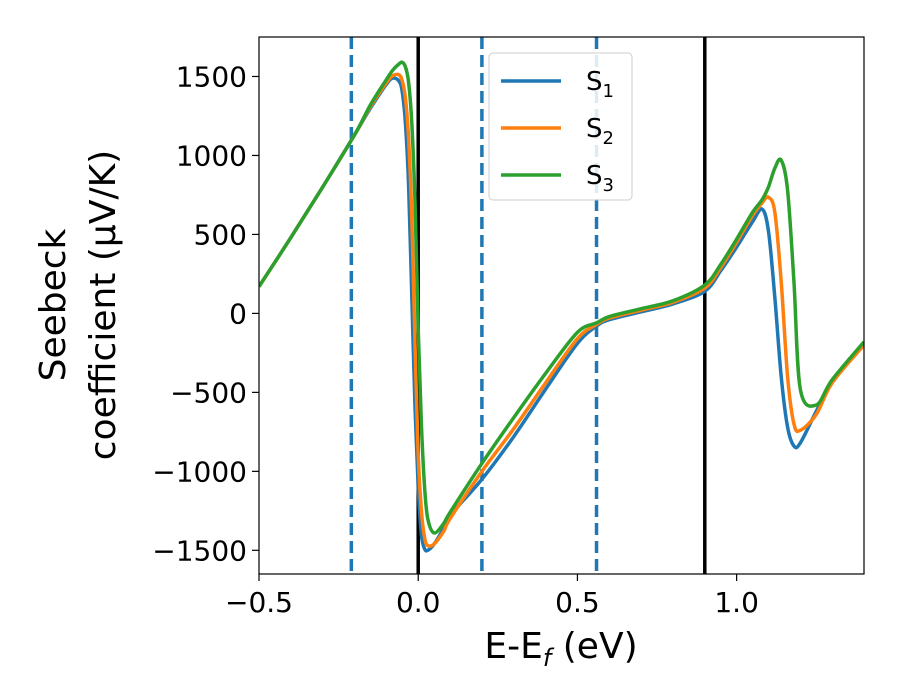  I want to click on y-tick-label: 1500, so click(211, 76).